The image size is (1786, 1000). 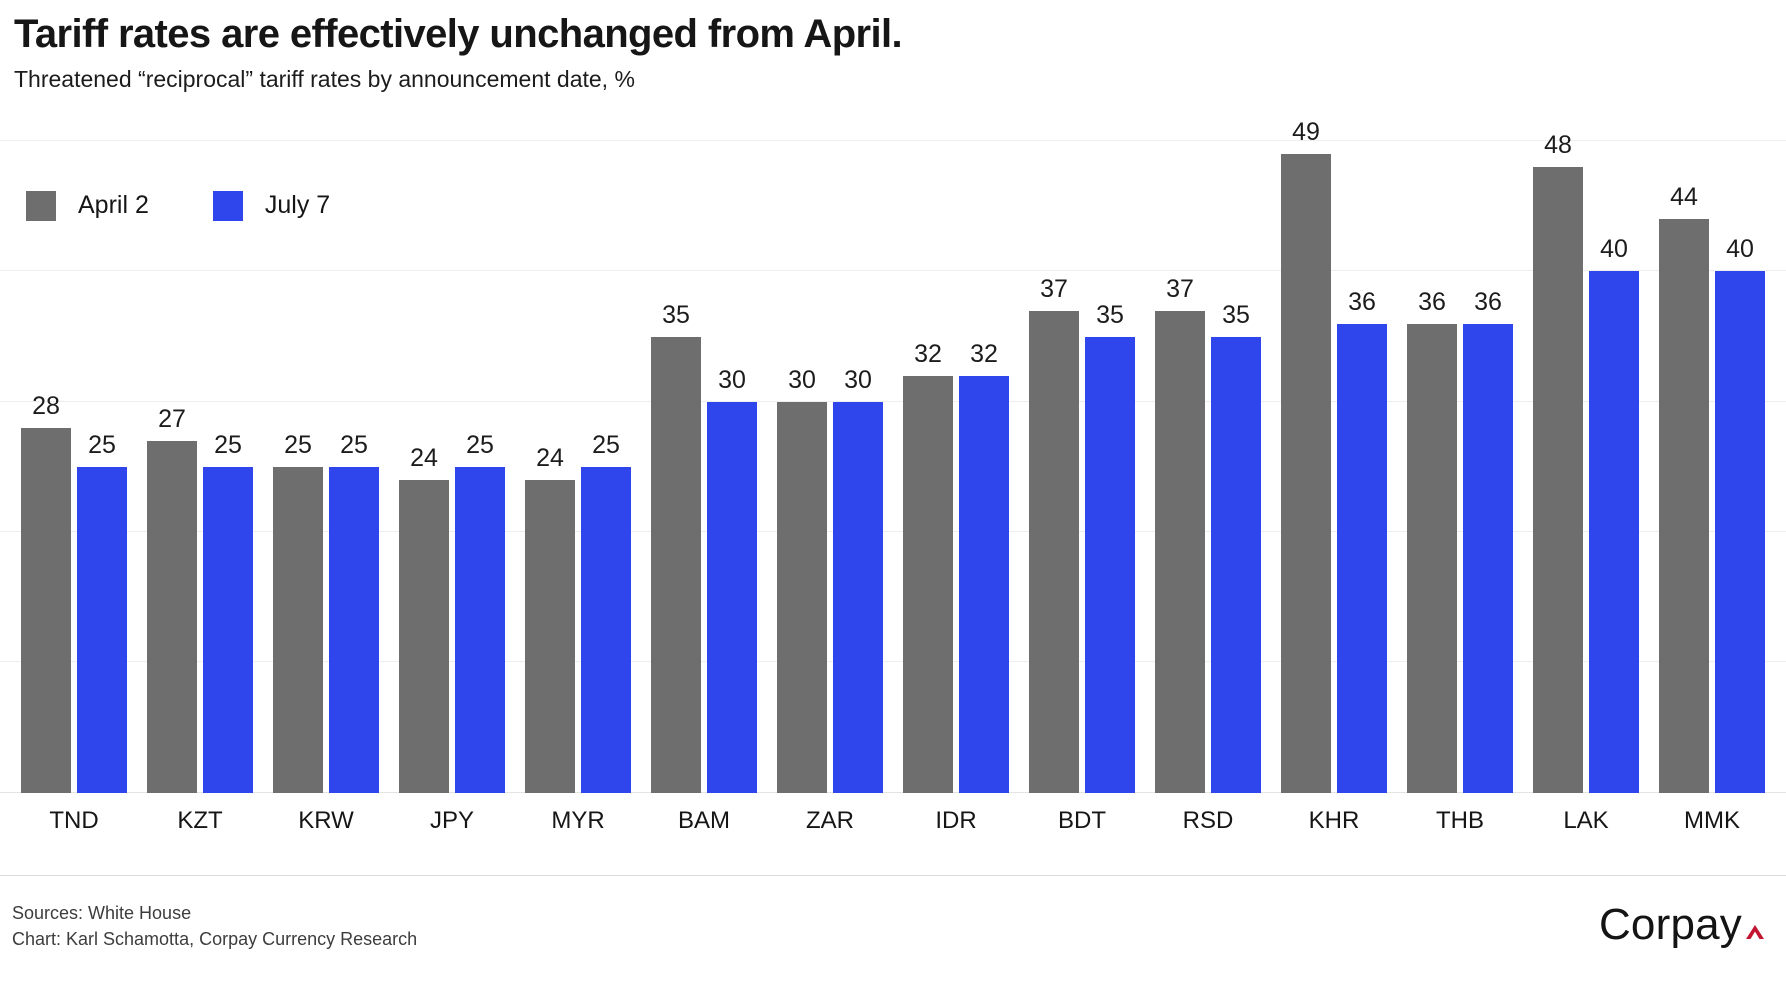 What do you see at coordinates (1334, 455) in the screenshot?
I see `bar-group-khr: 49 36` at bounding box center [1334, 455].